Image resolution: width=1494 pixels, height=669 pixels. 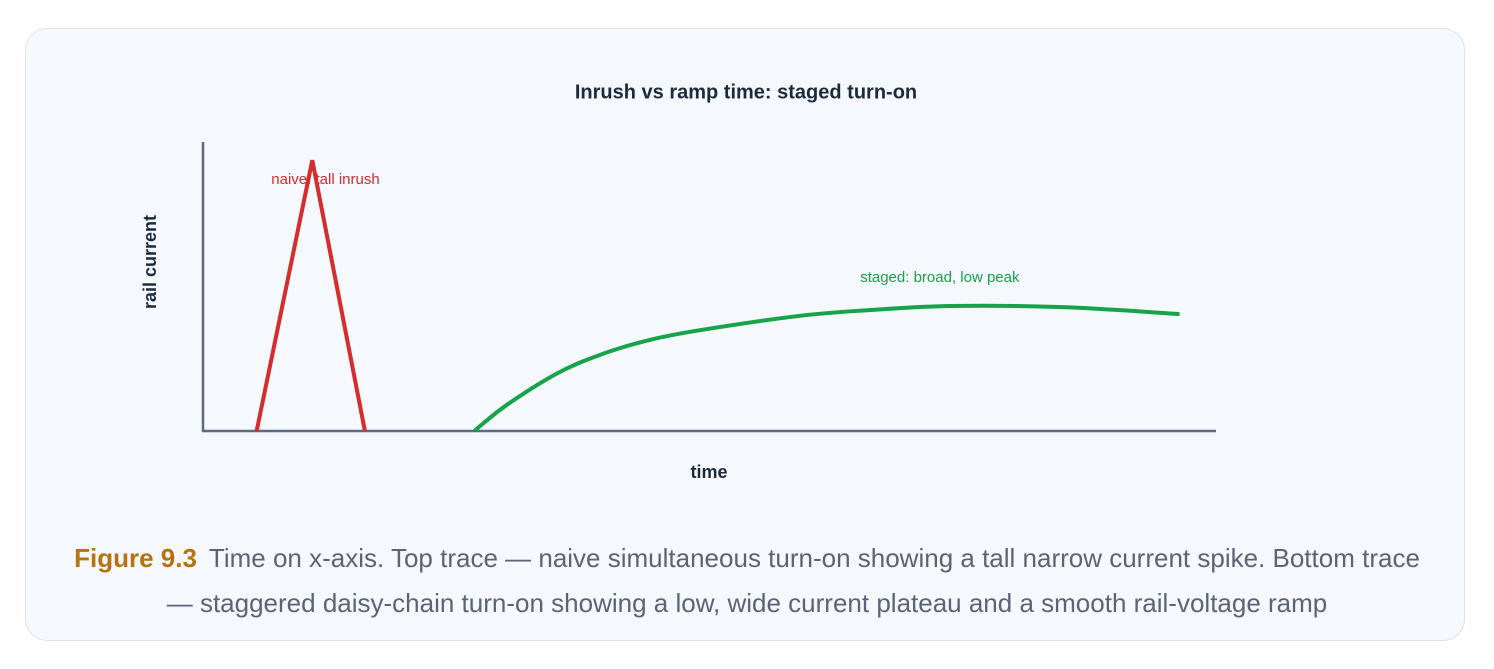 I want to click on caption-label: Figure 9.3, so click(x=135, y=558).